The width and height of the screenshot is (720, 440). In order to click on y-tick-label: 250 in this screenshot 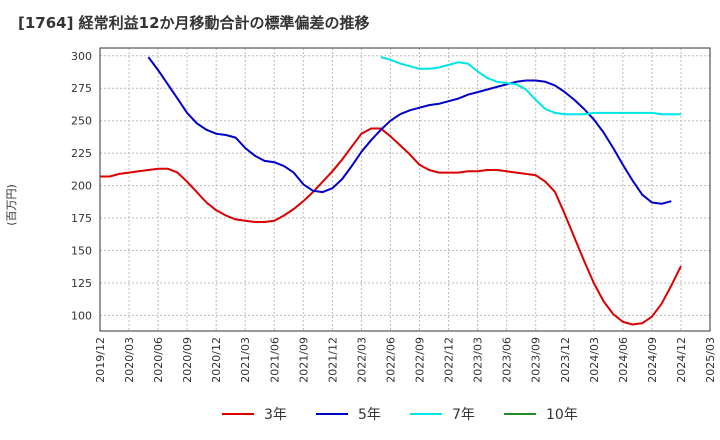, I will do `click(81, 121)`.